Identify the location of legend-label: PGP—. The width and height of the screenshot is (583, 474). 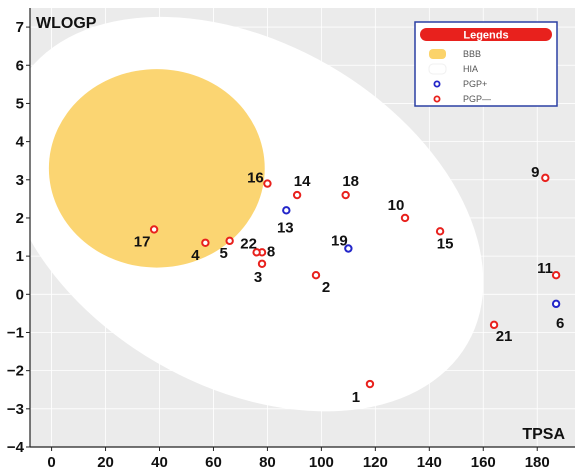
(477, 99).